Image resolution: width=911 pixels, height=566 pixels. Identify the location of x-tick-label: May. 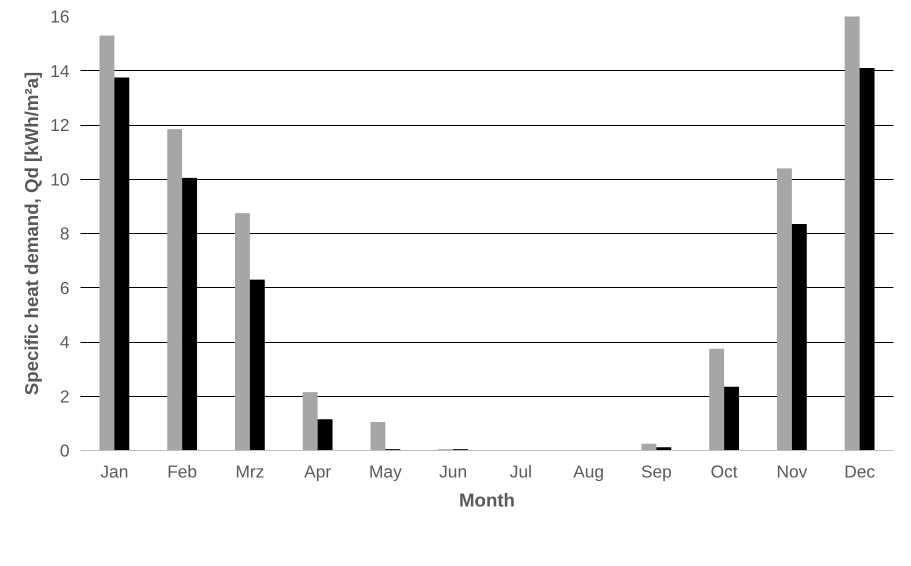
(385, 472).